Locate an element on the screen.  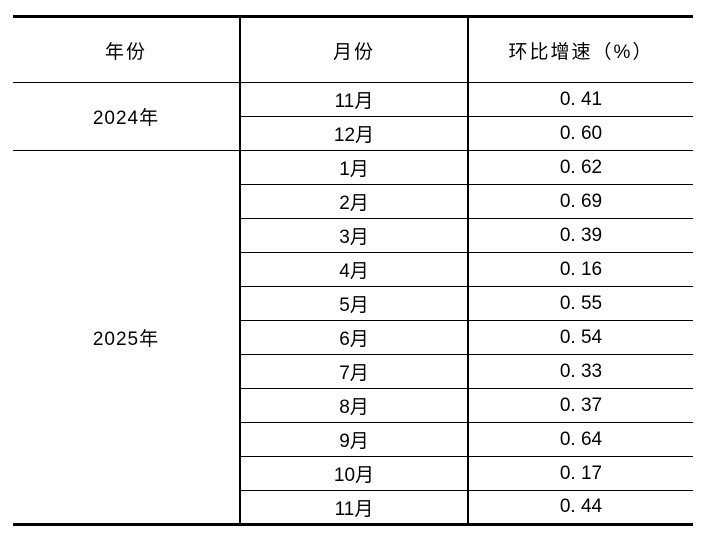
month-cell: 3月 is located at coordinates (353, 235).